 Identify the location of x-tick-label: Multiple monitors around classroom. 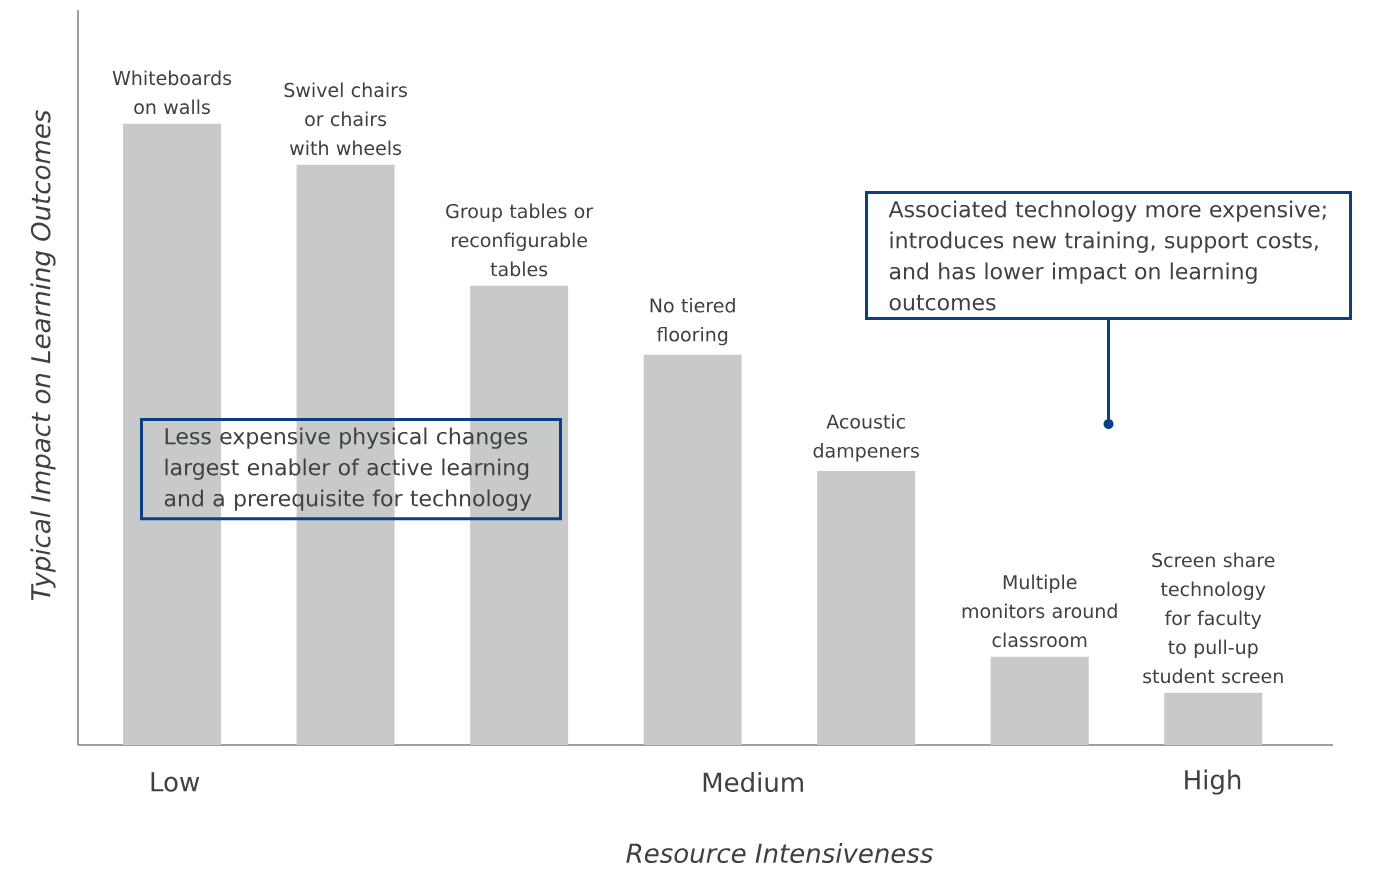
(1039, 611).